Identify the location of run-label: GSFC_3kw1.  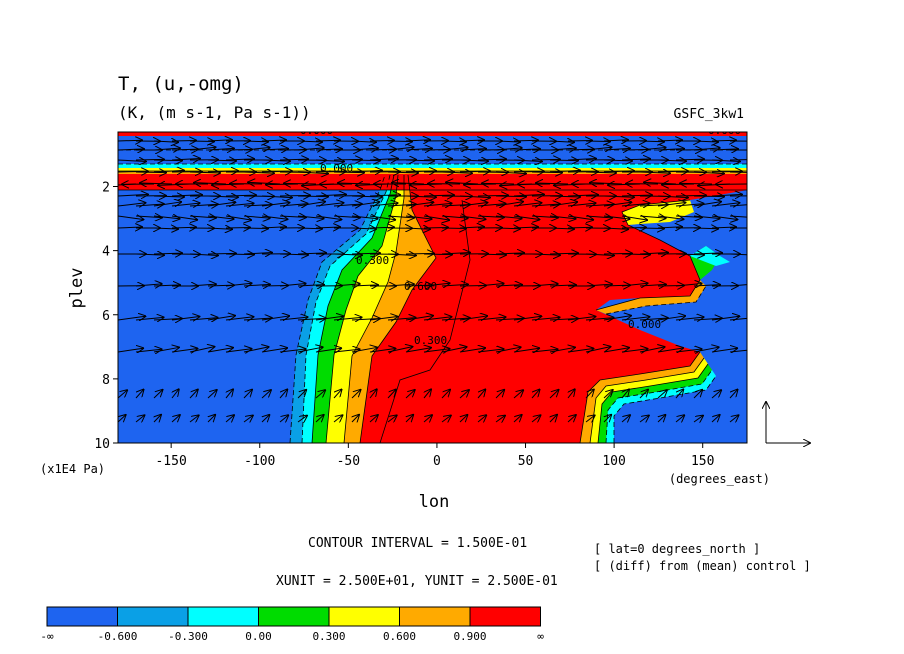
(709, 114).